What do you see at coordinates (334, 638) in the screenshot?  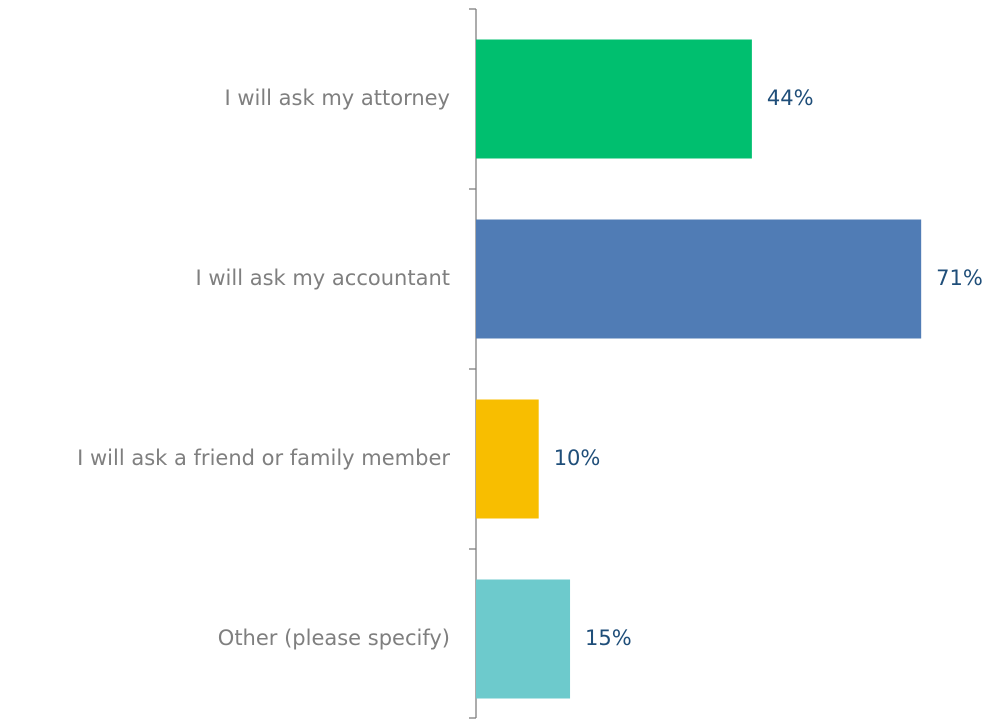 I see `category-label: Other (please specify)` at bounding box center [334, 638].